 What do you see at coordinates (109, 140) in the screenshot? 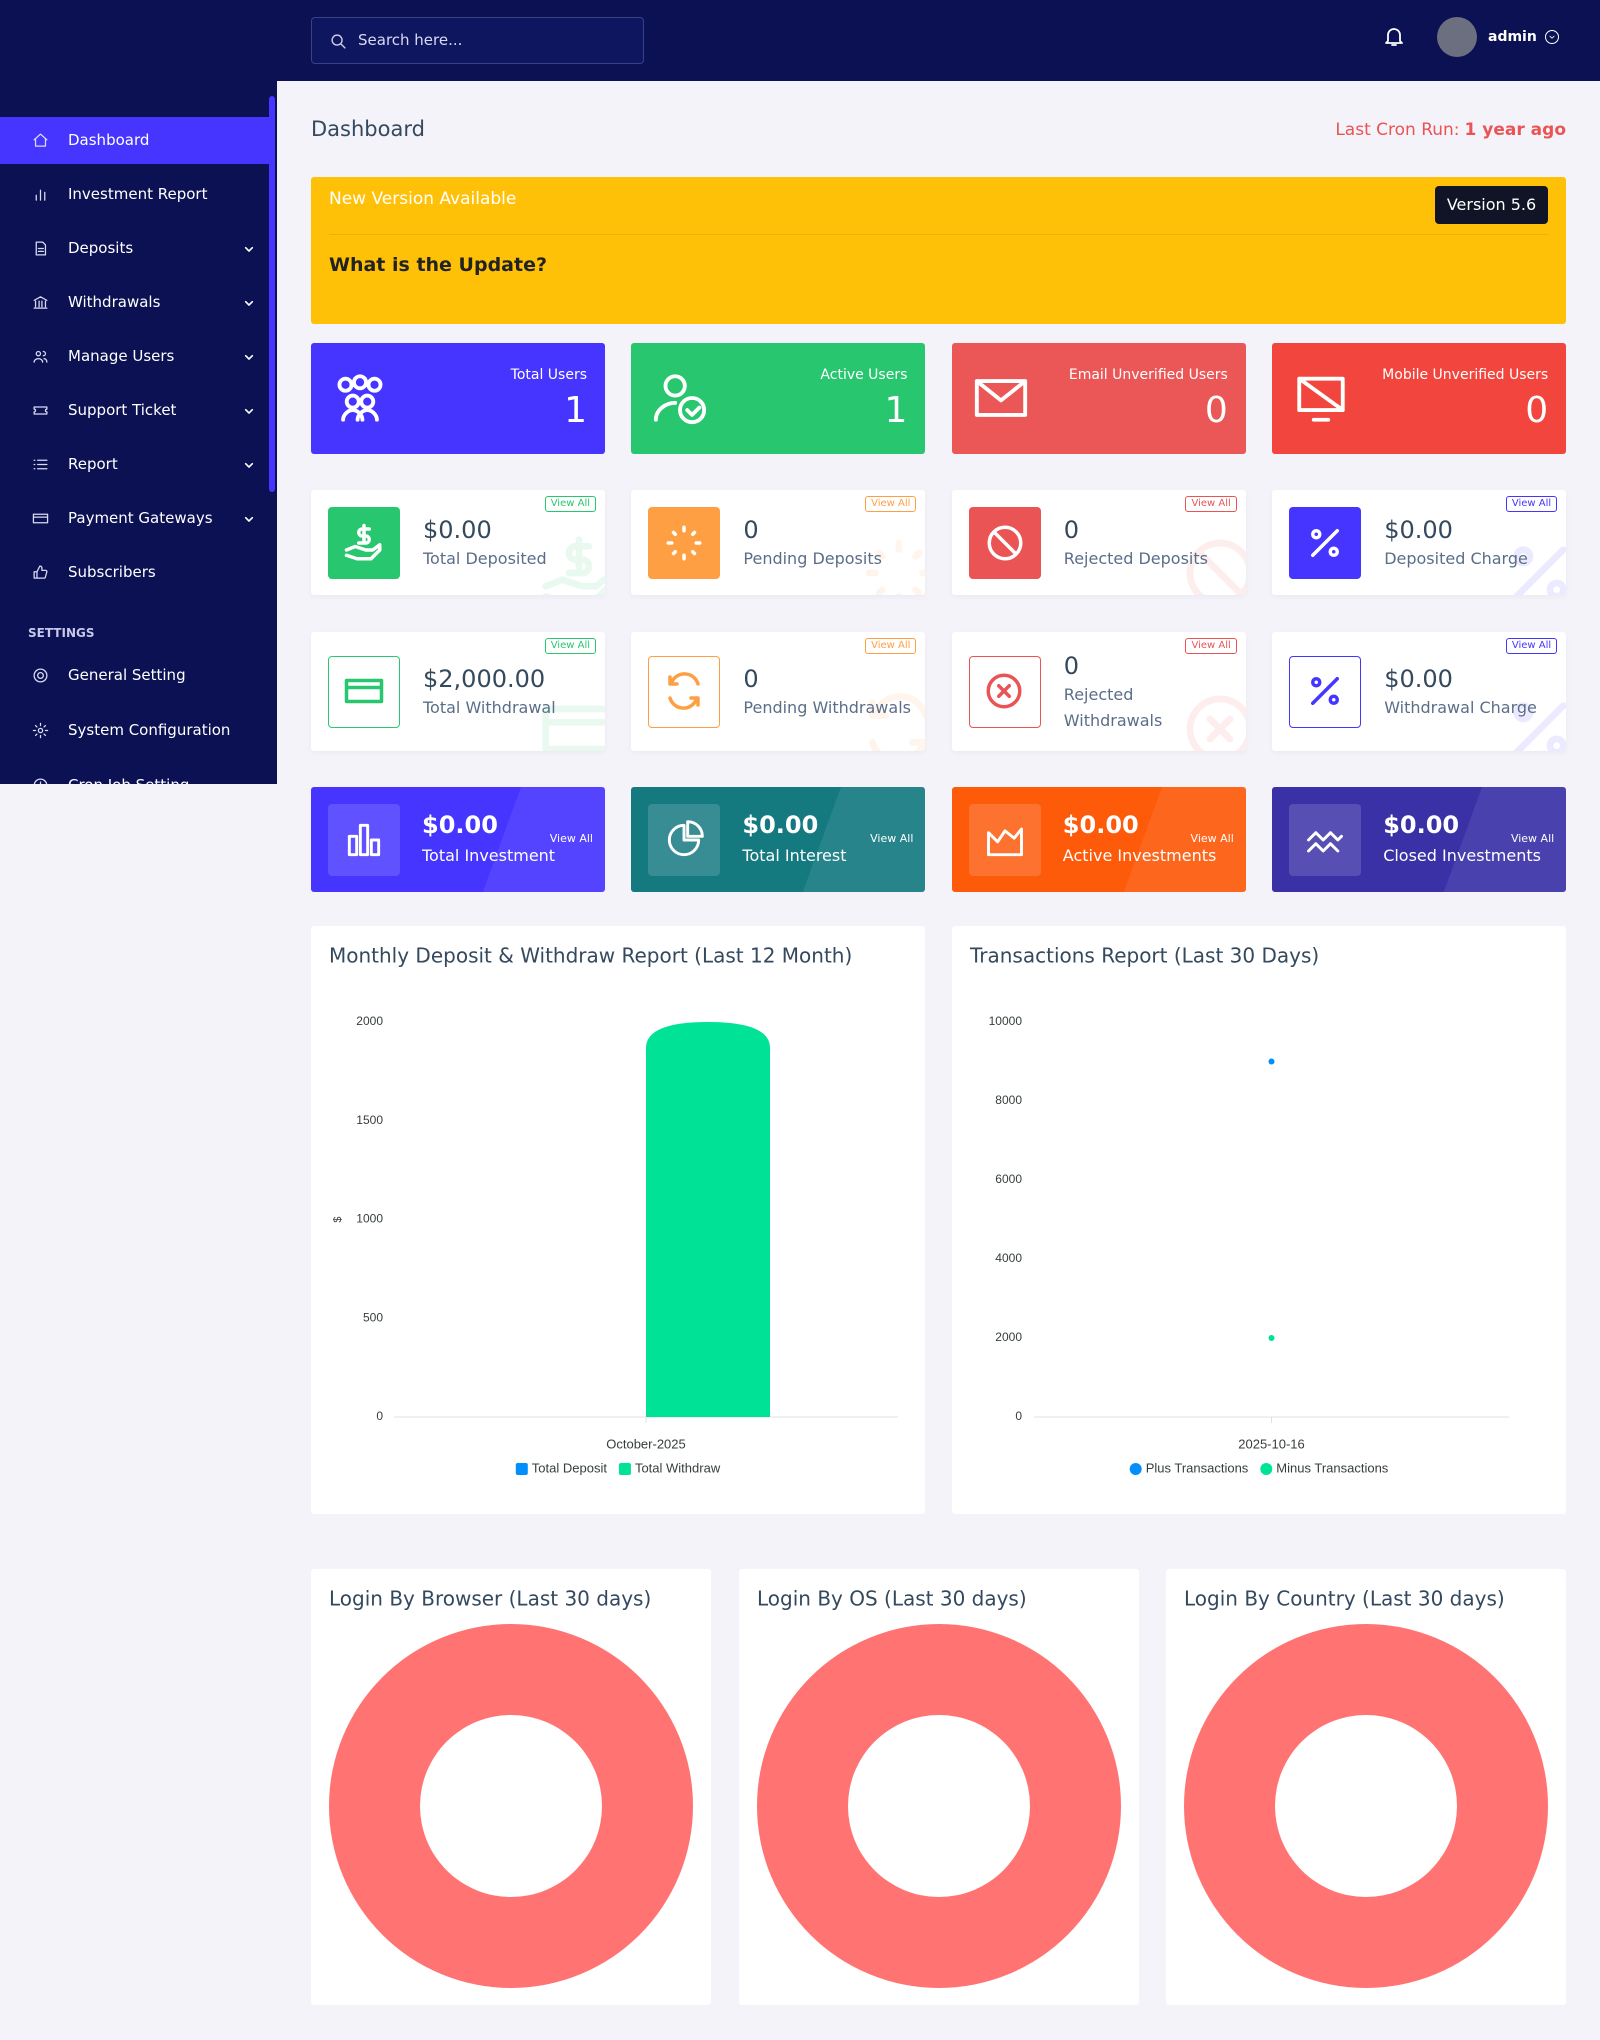
I see `menu-label: Dashboard` at bounding box center [109, 140].